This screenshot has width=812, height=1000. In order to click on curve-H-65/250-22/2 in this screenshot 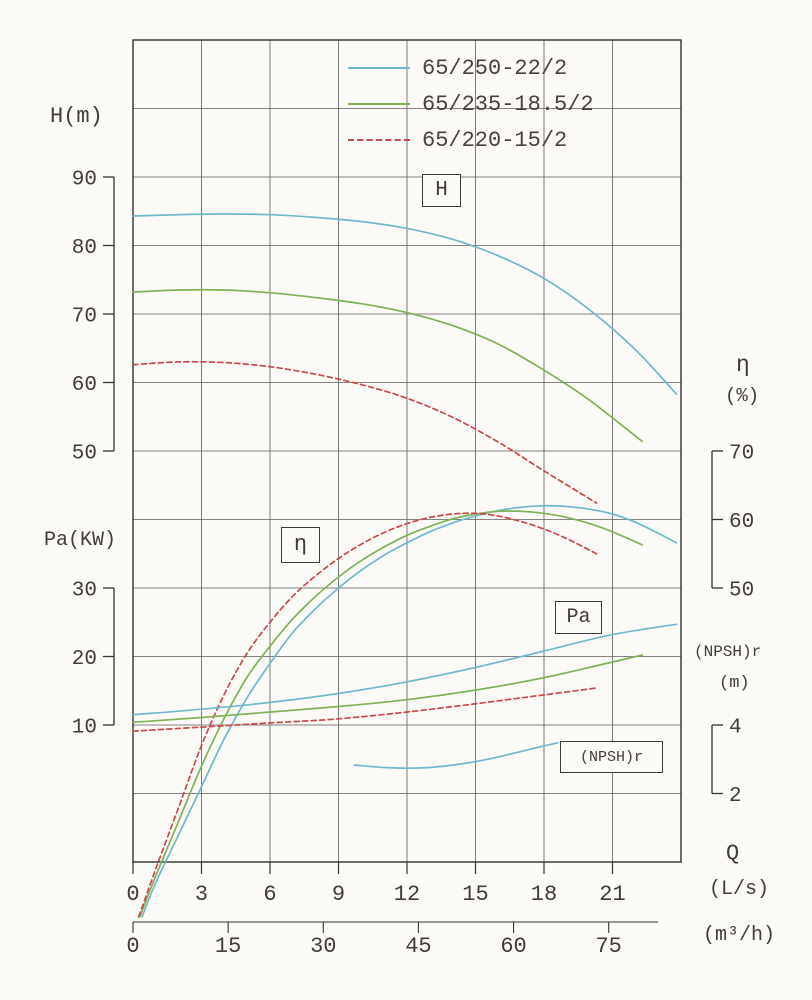, I will do `click(405, 304)`.